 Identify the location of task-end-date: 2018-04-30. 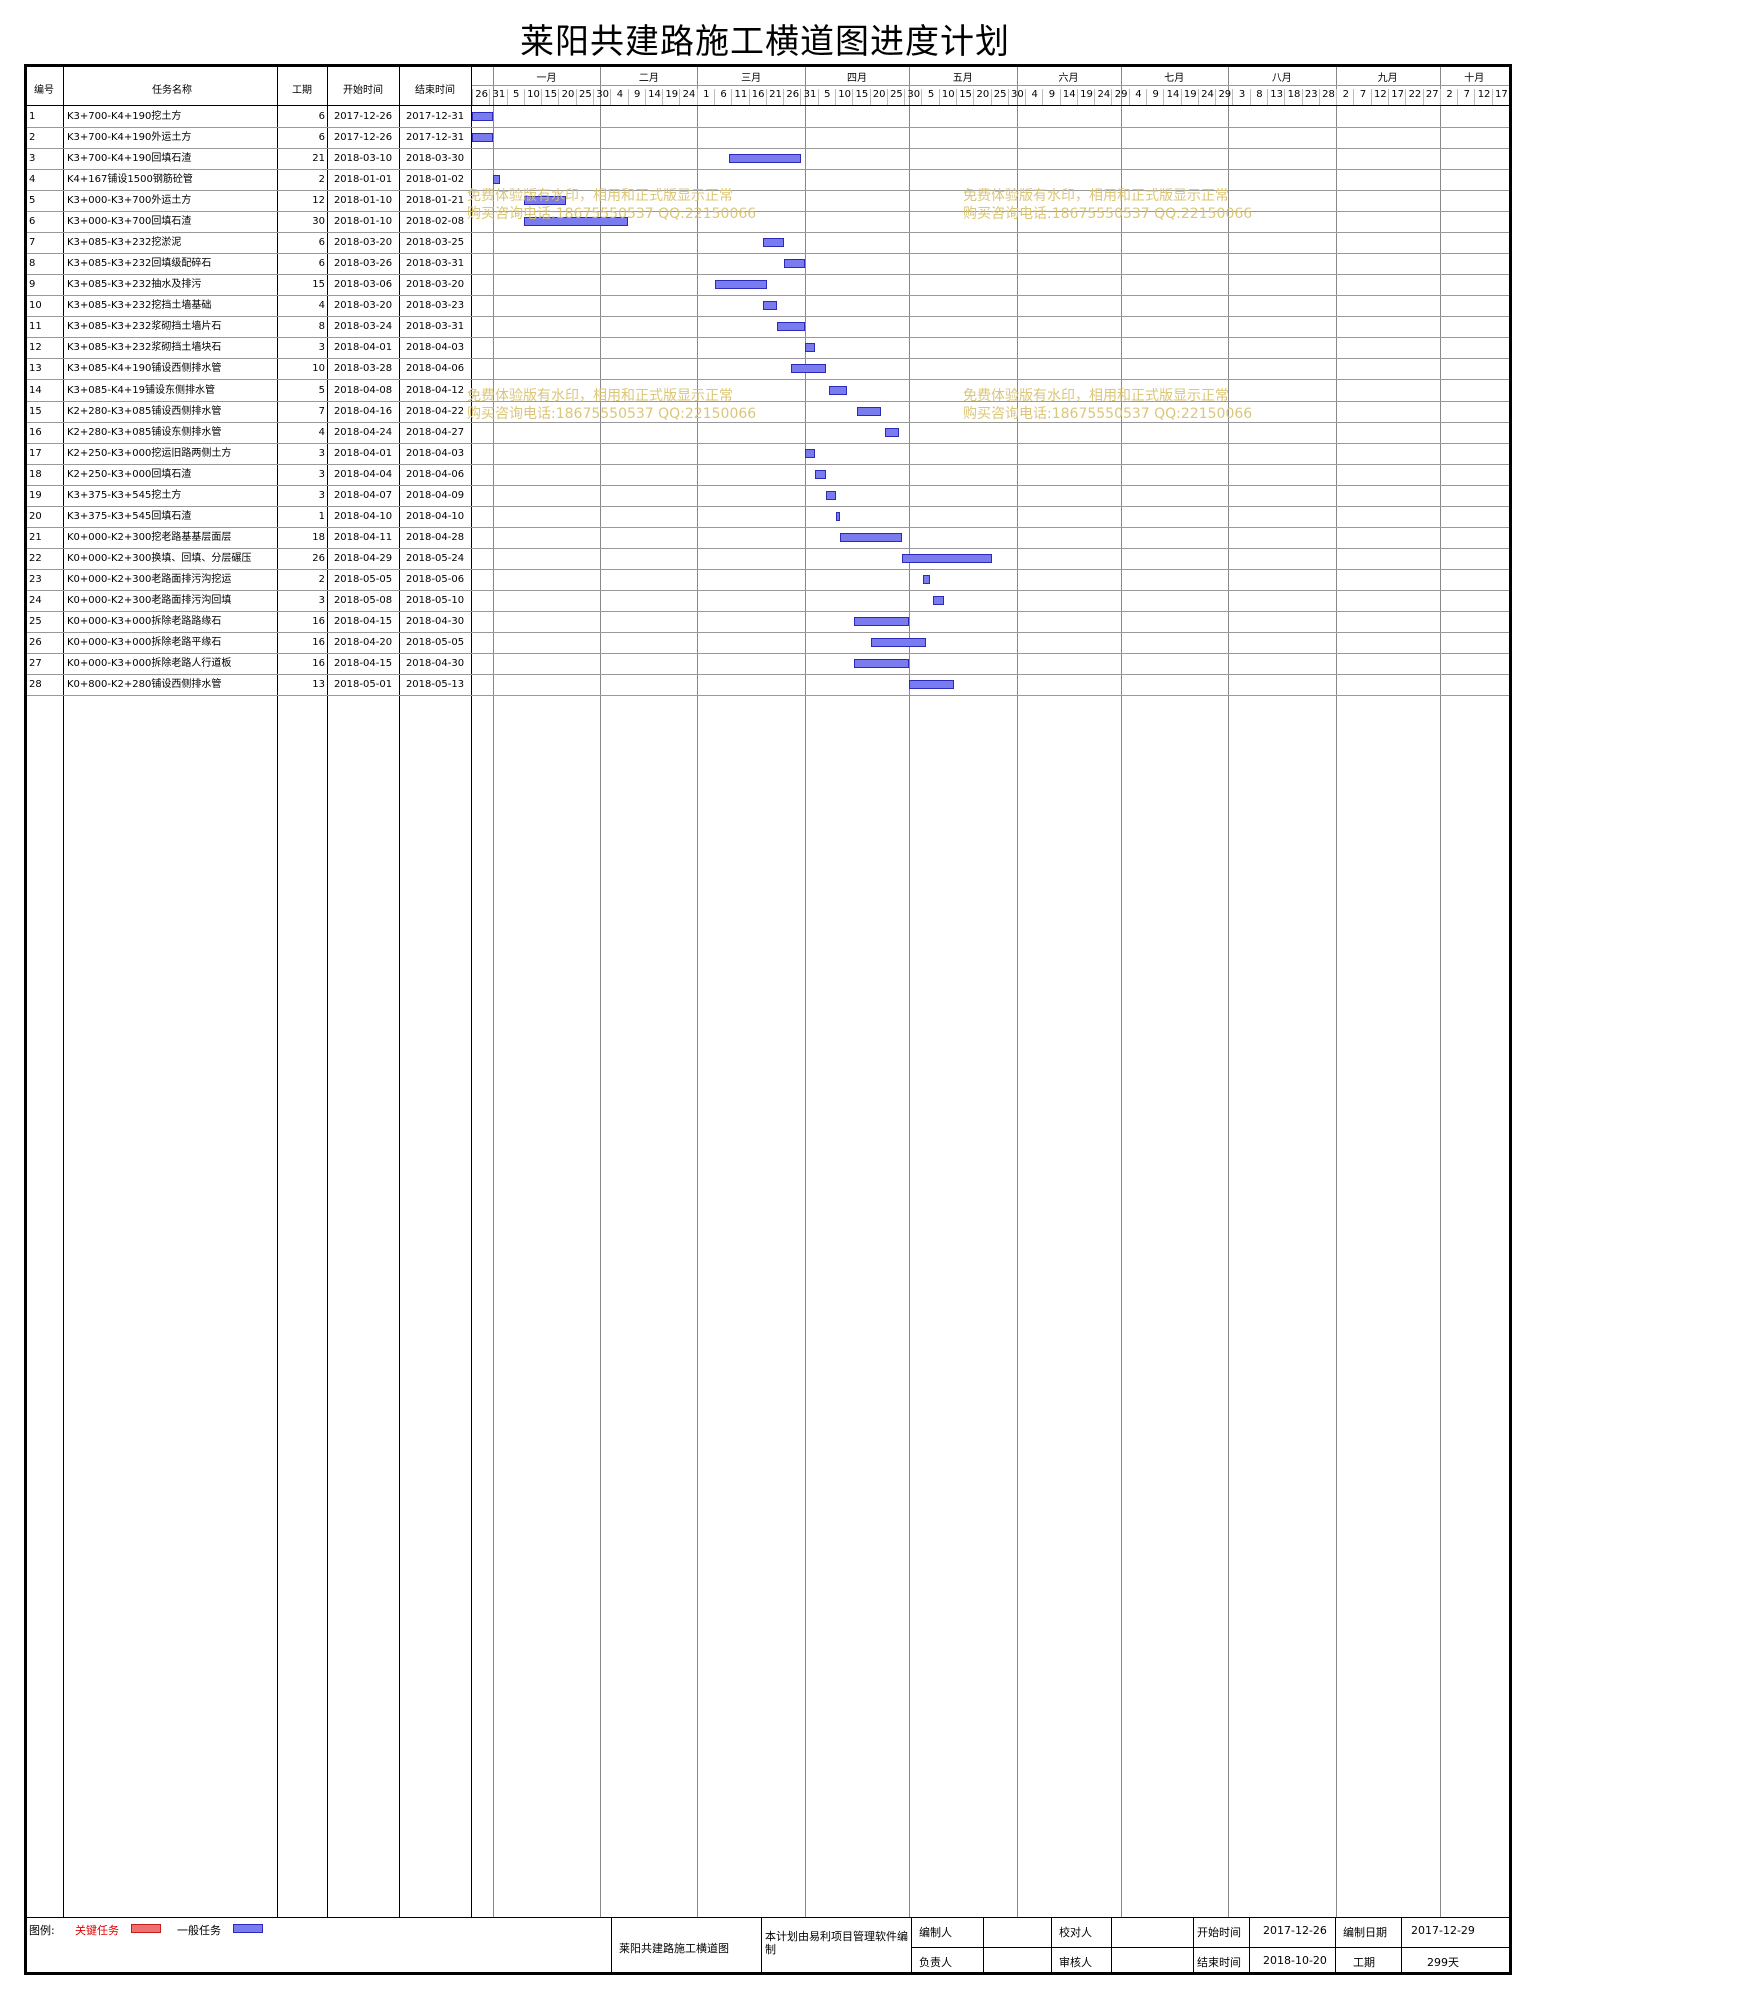
(435, 621).